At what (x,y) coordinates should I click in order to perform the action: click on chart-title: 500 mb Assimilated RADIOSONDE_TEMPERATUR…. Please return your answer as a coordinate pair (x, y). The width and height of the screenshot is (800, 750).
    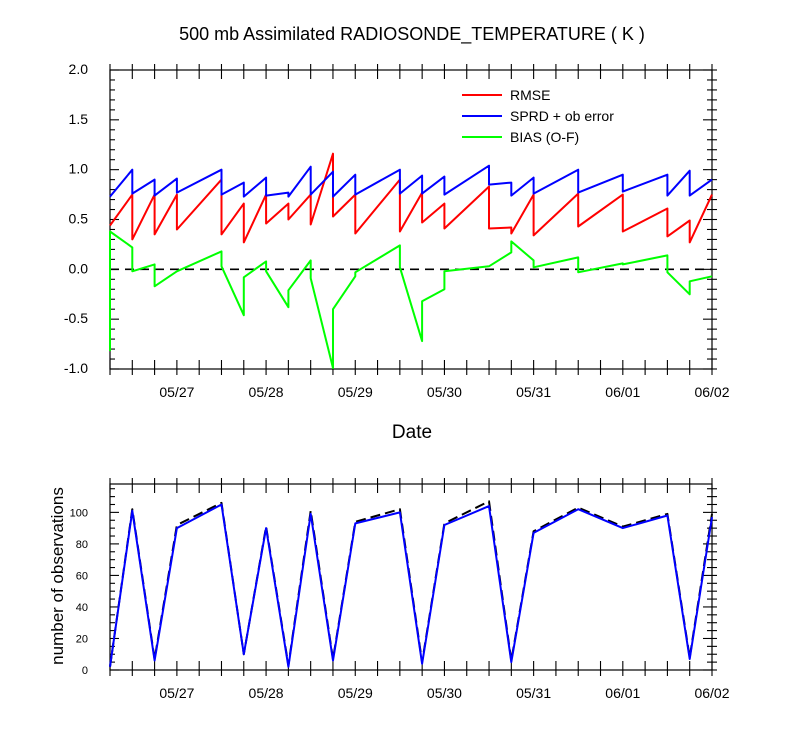
    Looking at the image, I should click on (412, 34).